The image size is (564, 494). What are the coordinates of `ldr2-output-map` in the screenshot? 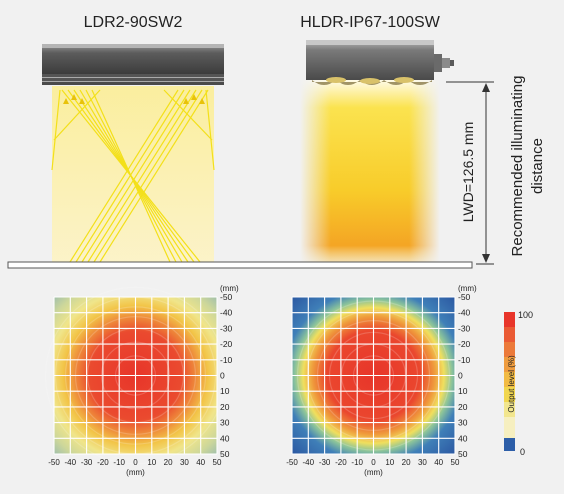 It's located at (135, 375).